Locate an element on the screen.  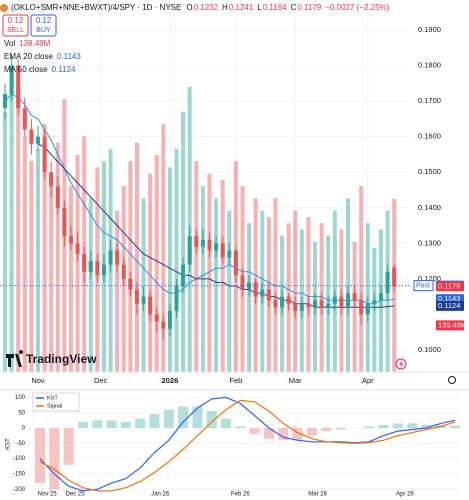
ohlc-key: C is located at coordinates (294, 7).